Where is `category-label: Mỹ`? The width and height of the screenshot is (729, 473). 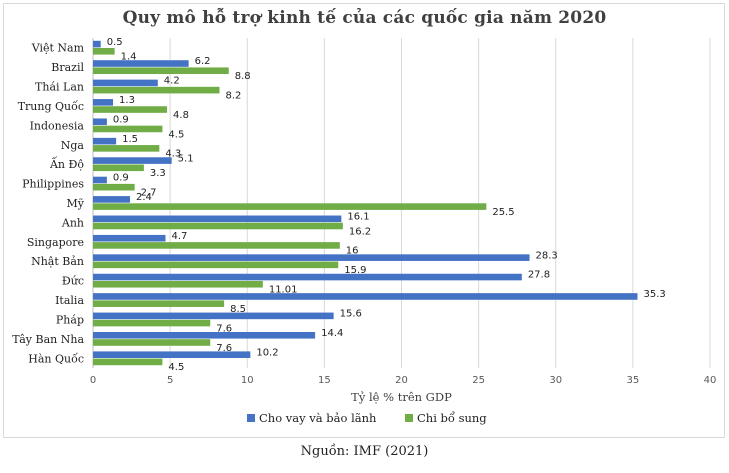 category-label: Mỹ is located at coordinates (76, 203).